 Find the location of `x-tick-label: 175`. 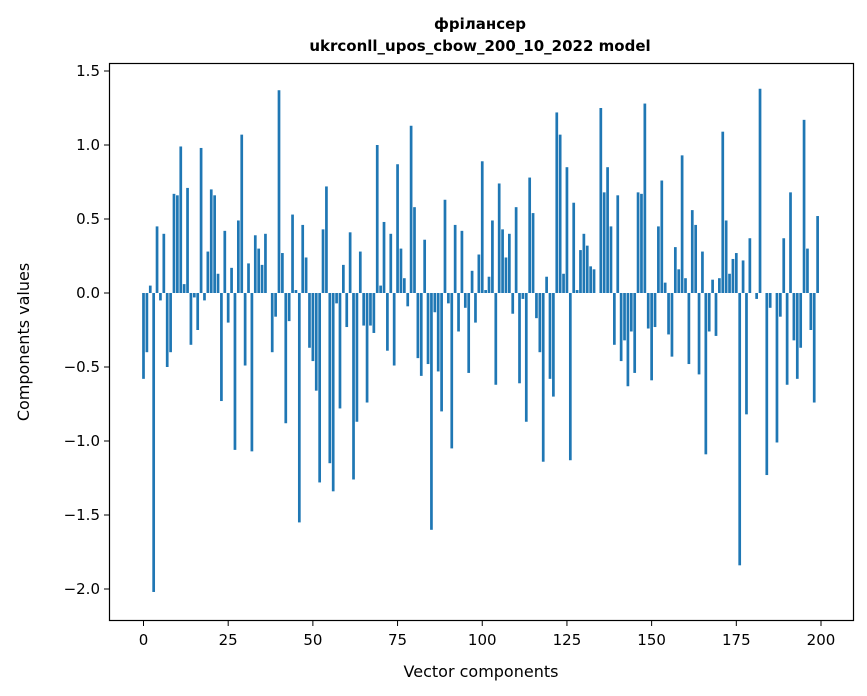

x-tick-label: 175 is located at coordinates (736, 640).